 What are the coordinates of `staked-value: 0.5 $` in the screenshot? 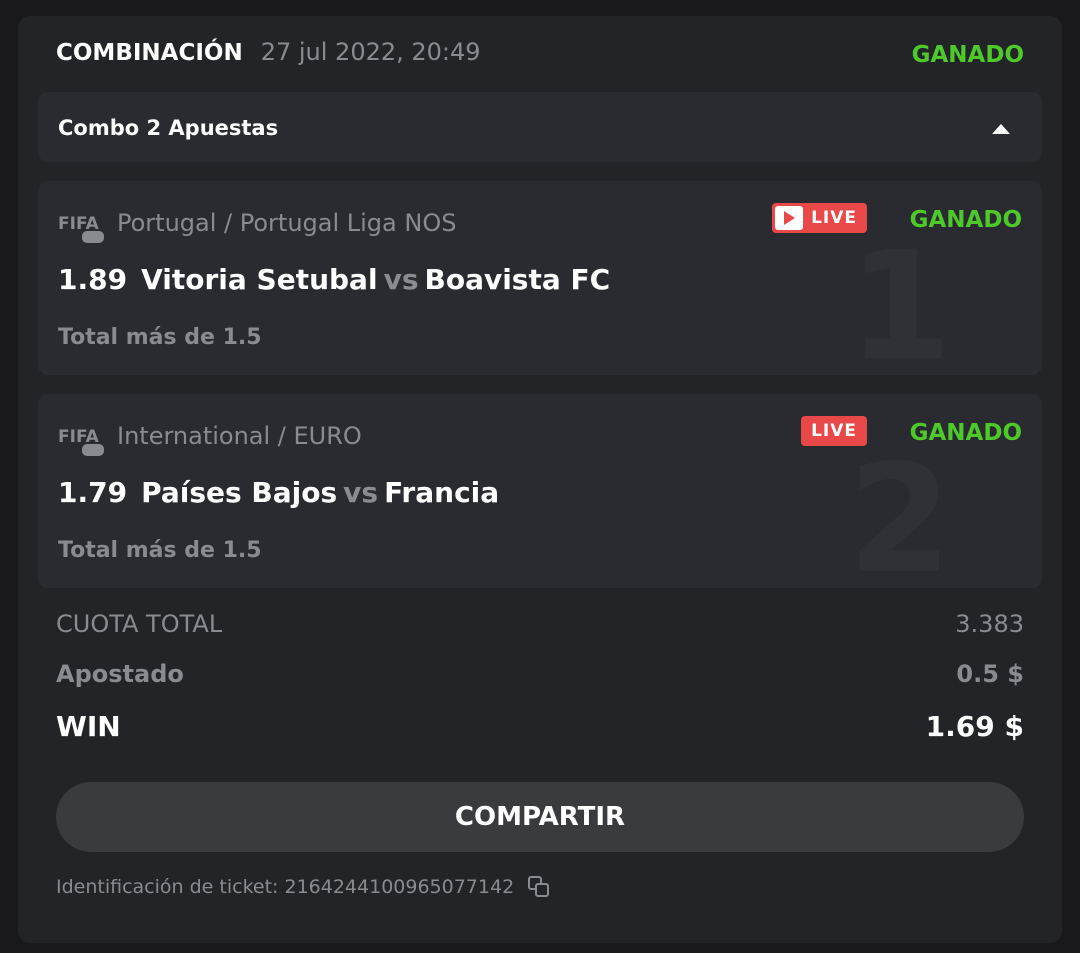 It's located at (990, 674).